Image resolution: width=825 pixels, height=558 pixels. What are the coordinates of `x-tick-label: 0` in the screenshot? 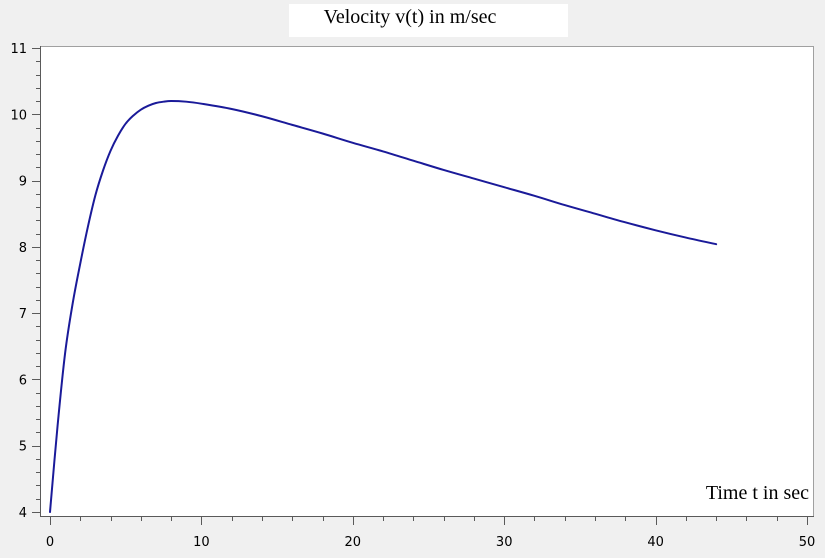 It's located at (50, 542).